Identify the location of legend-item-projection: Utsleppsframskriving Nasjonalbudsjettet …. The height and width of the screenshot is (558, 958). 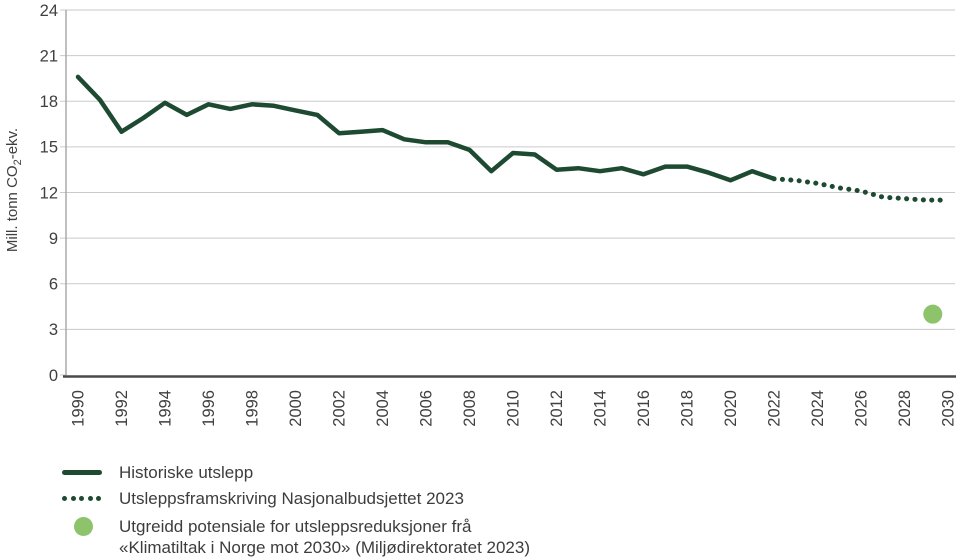
(263, 498).